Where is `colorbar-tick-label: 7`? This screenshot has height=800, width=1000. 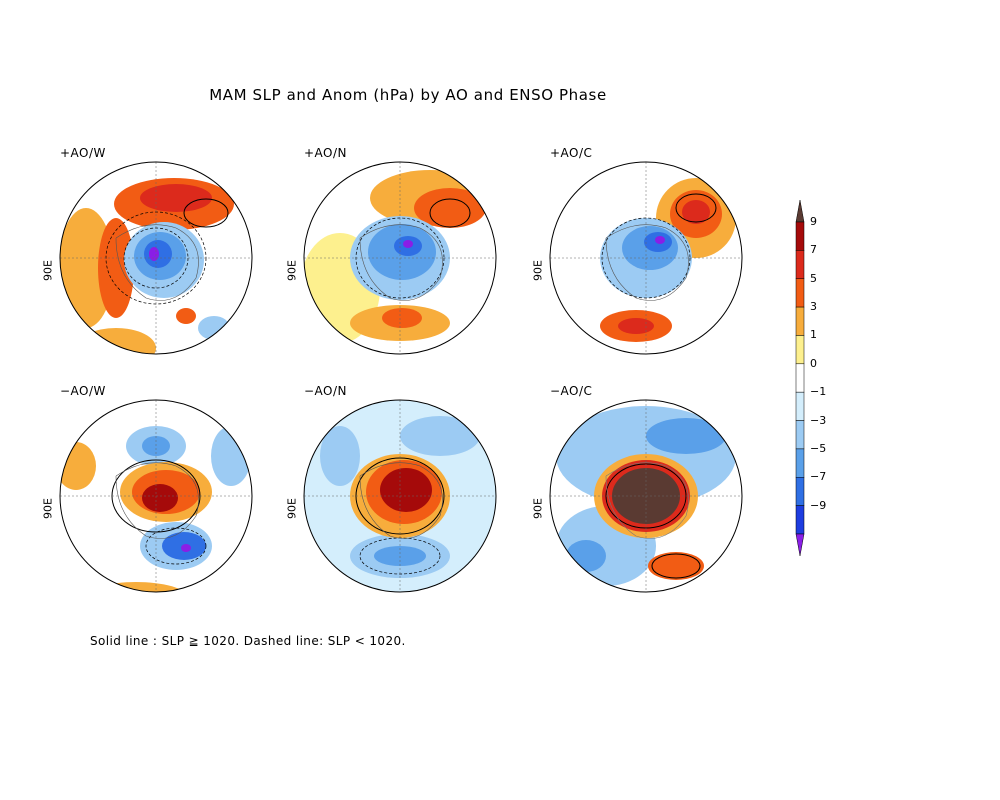 colorbar-tick-label: 7 is located at coordinates (813, 250).